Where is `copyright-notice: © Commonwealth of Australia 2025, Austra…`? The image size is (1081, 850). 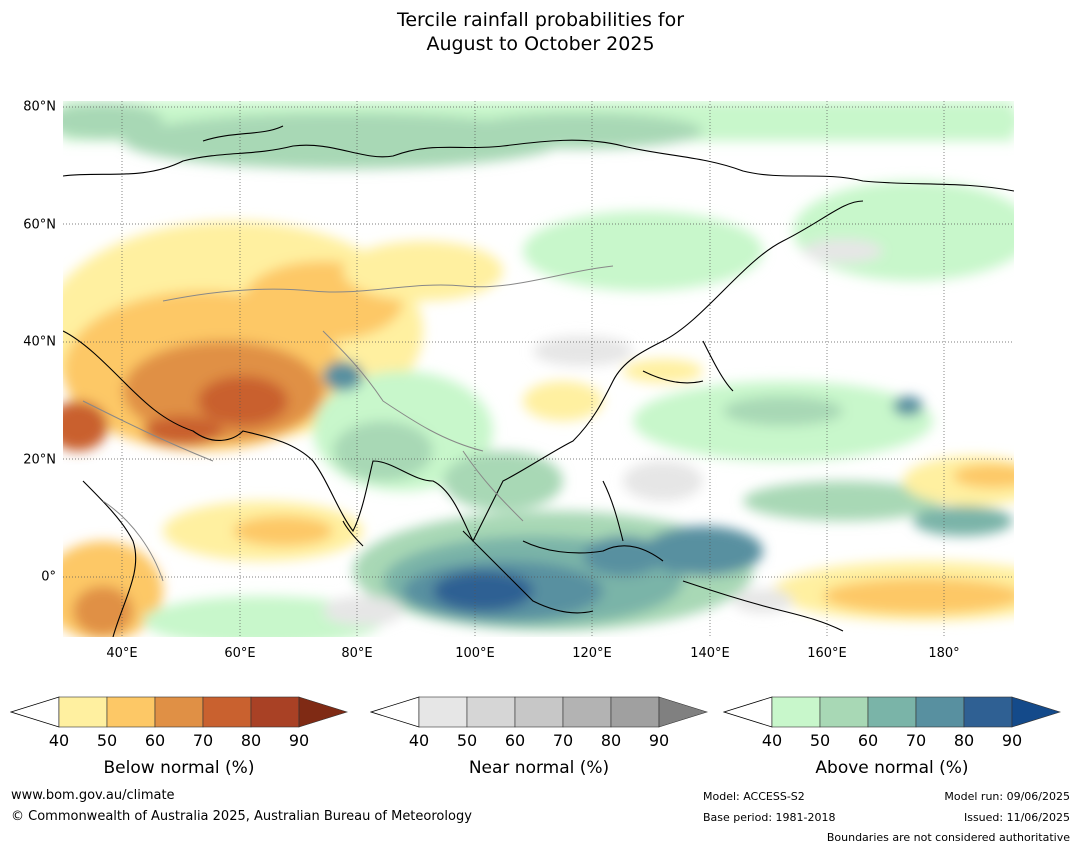 copyright-notice: © Commonwealth of Australia 2025, Austra… is located at coordinates (241, 816).